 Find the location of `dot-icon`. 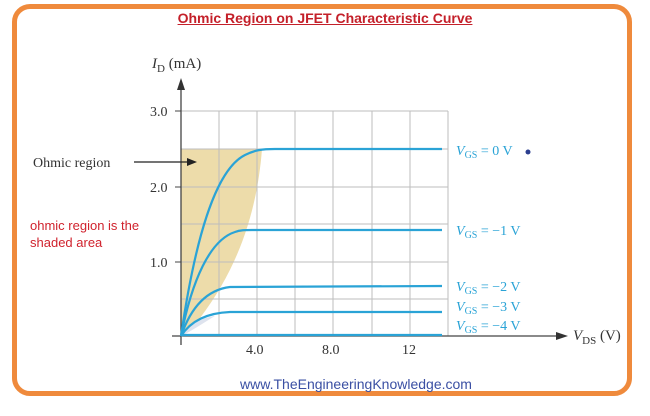

dot-icon is located at coordinates (528, 152).